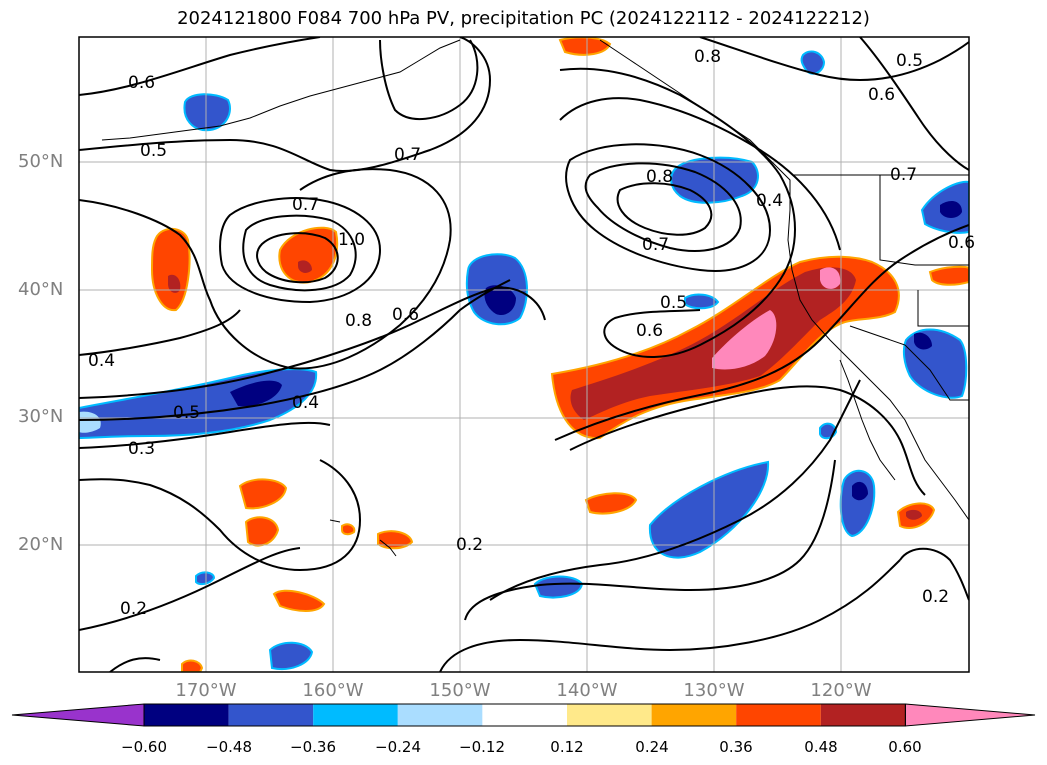  I want to click on colorbar-tick-label: 0.60, so click(905, 747).